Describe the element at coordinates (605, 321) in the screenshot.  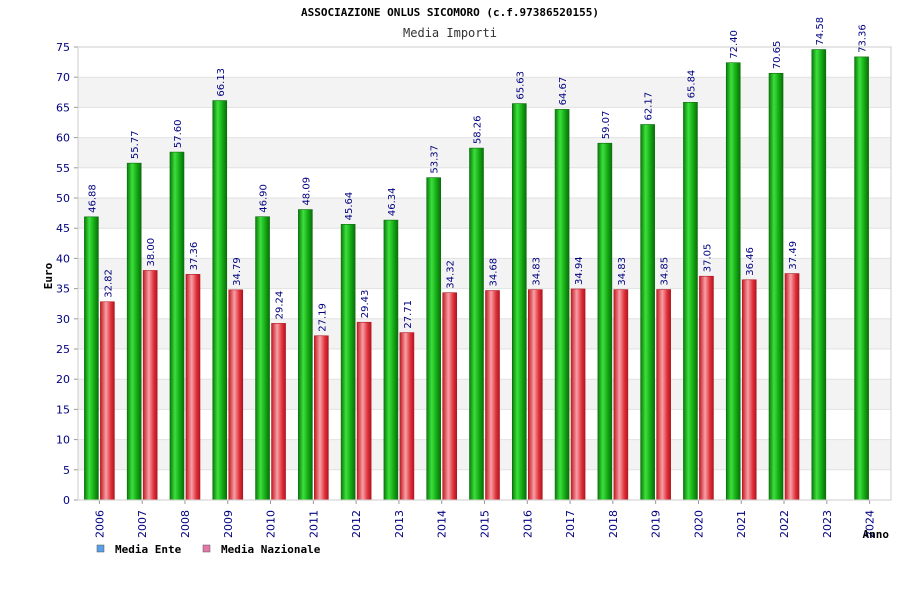
I see `bar-media-ente-2018` at that location.